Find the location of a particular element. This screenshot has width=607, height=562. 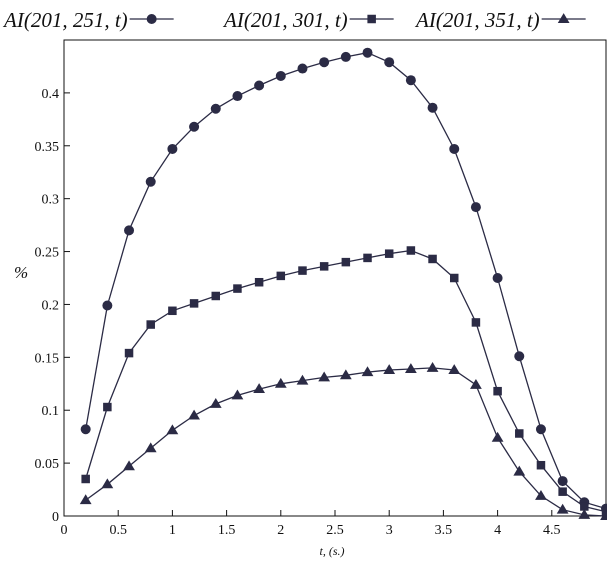

y-tick-label: 0.2 is located at coordinates (51, 305).